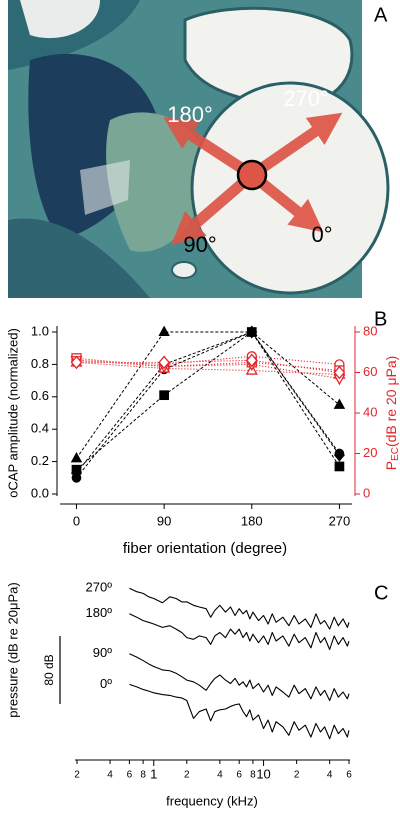 This screenshot has height=816, width=400. Describe the element at coordinates (40, 460) in the screenshot. I see `y-tick-label: 0.2` at that location.